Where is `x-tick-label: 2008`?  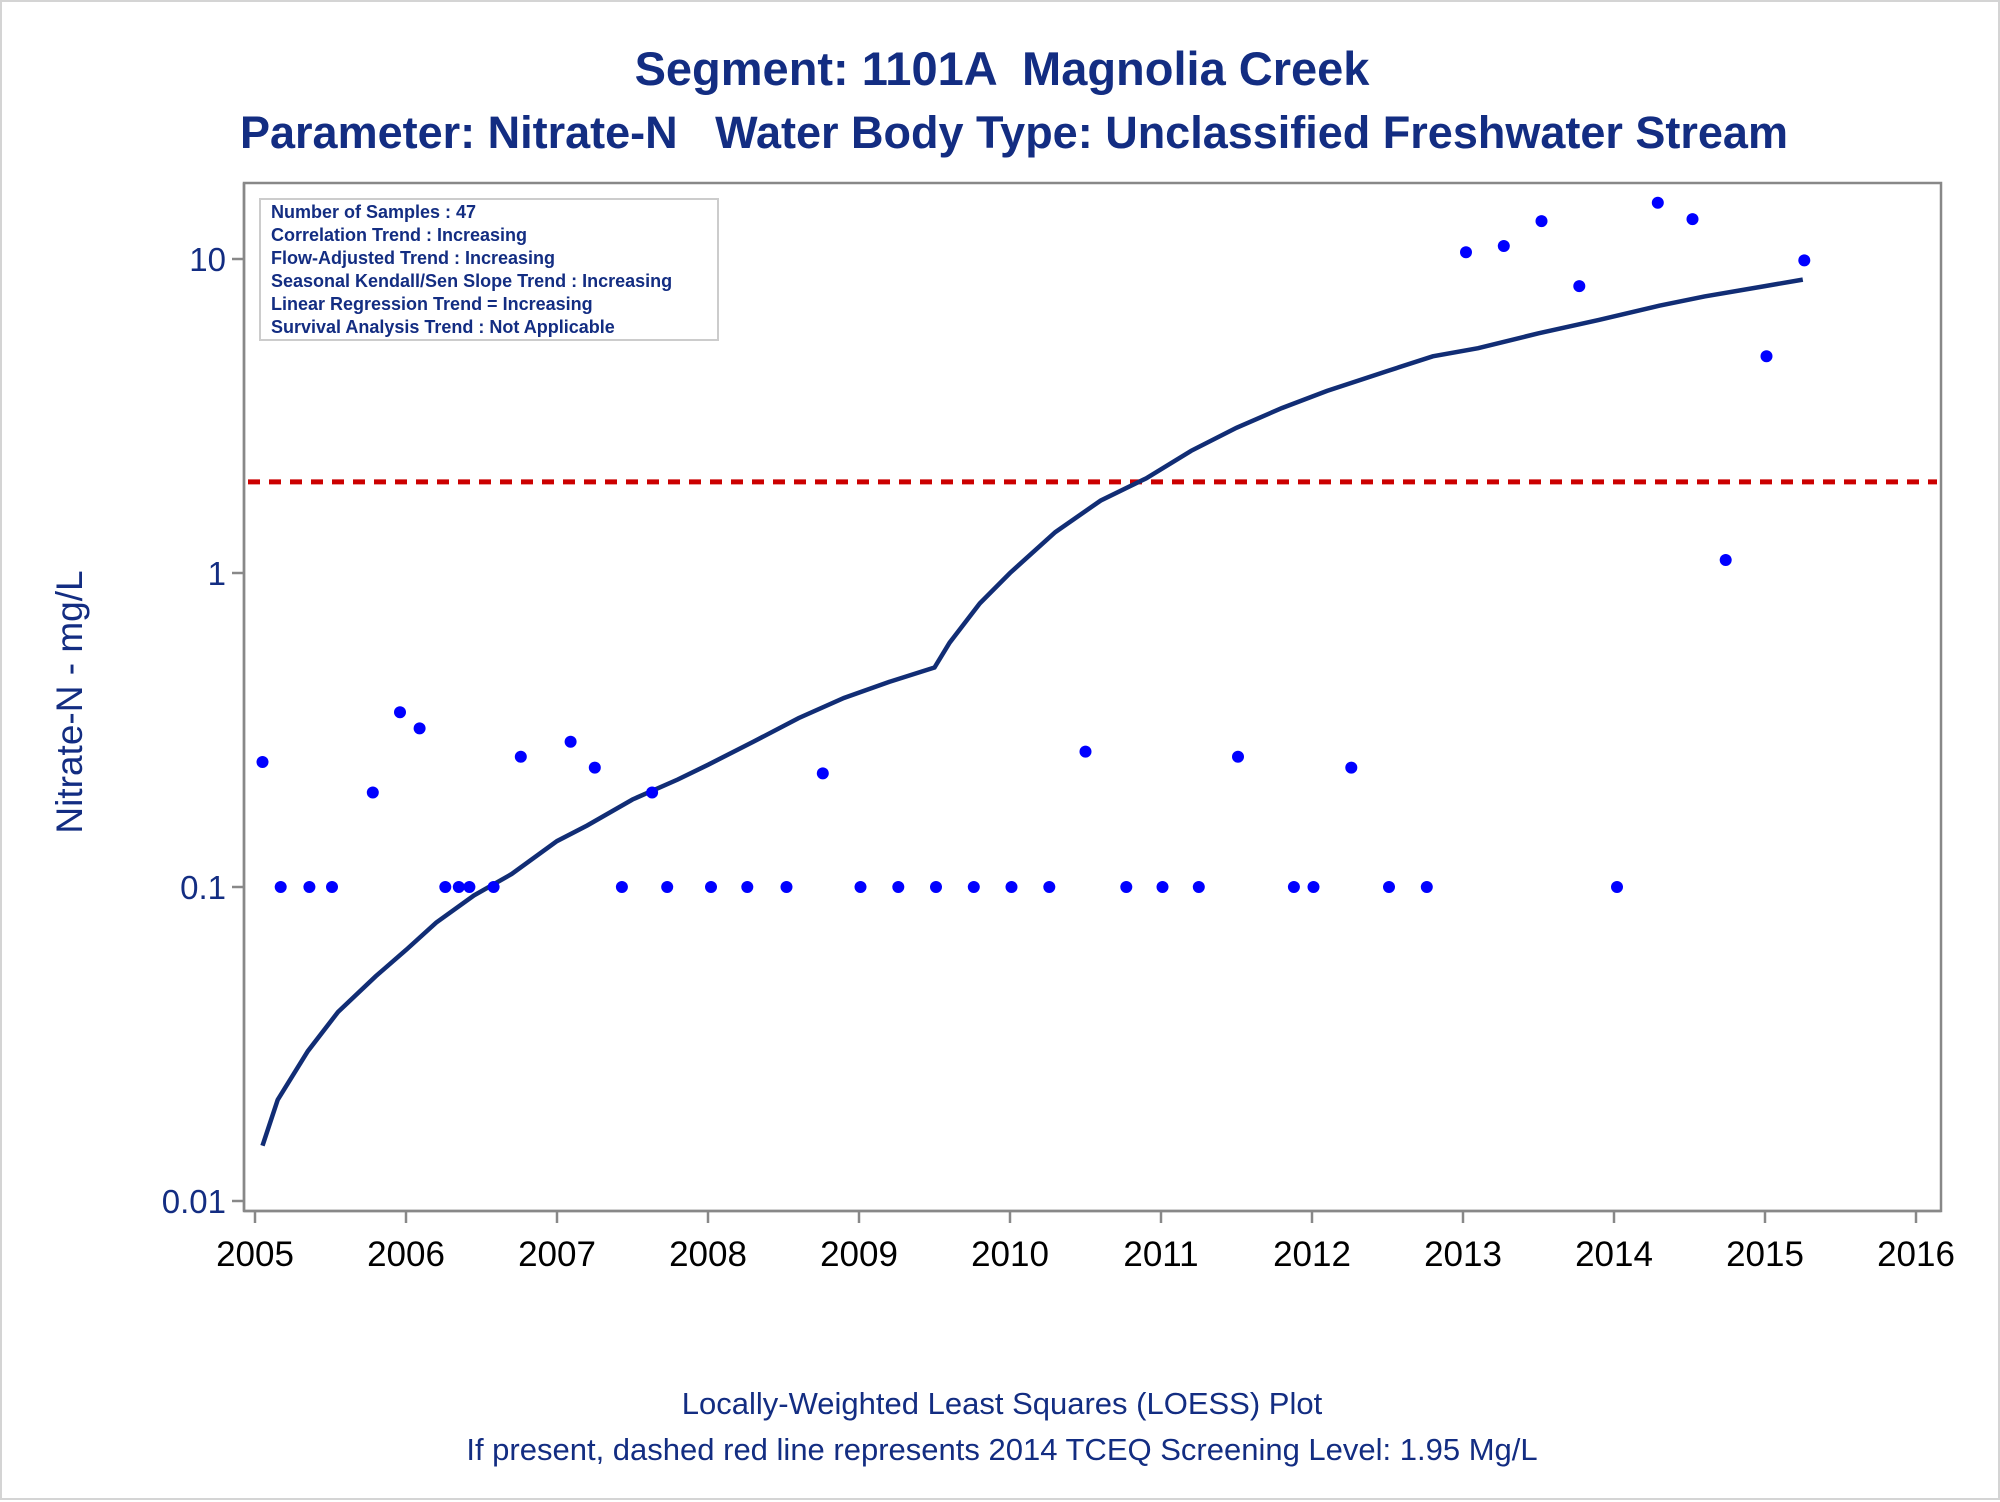 x-tick-label: 2008 is located at coordinates (708, 1254).